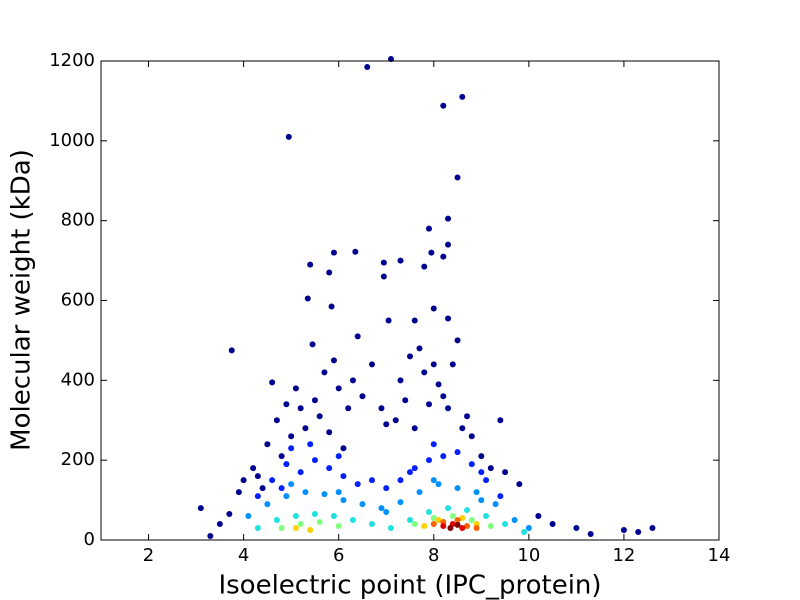 The width and height of the screenshot is (800, 600). What do you see at coordinates (719, 555) in the screenshot?
I see `x-tick-label: 14` at bounding box center [719, 555].